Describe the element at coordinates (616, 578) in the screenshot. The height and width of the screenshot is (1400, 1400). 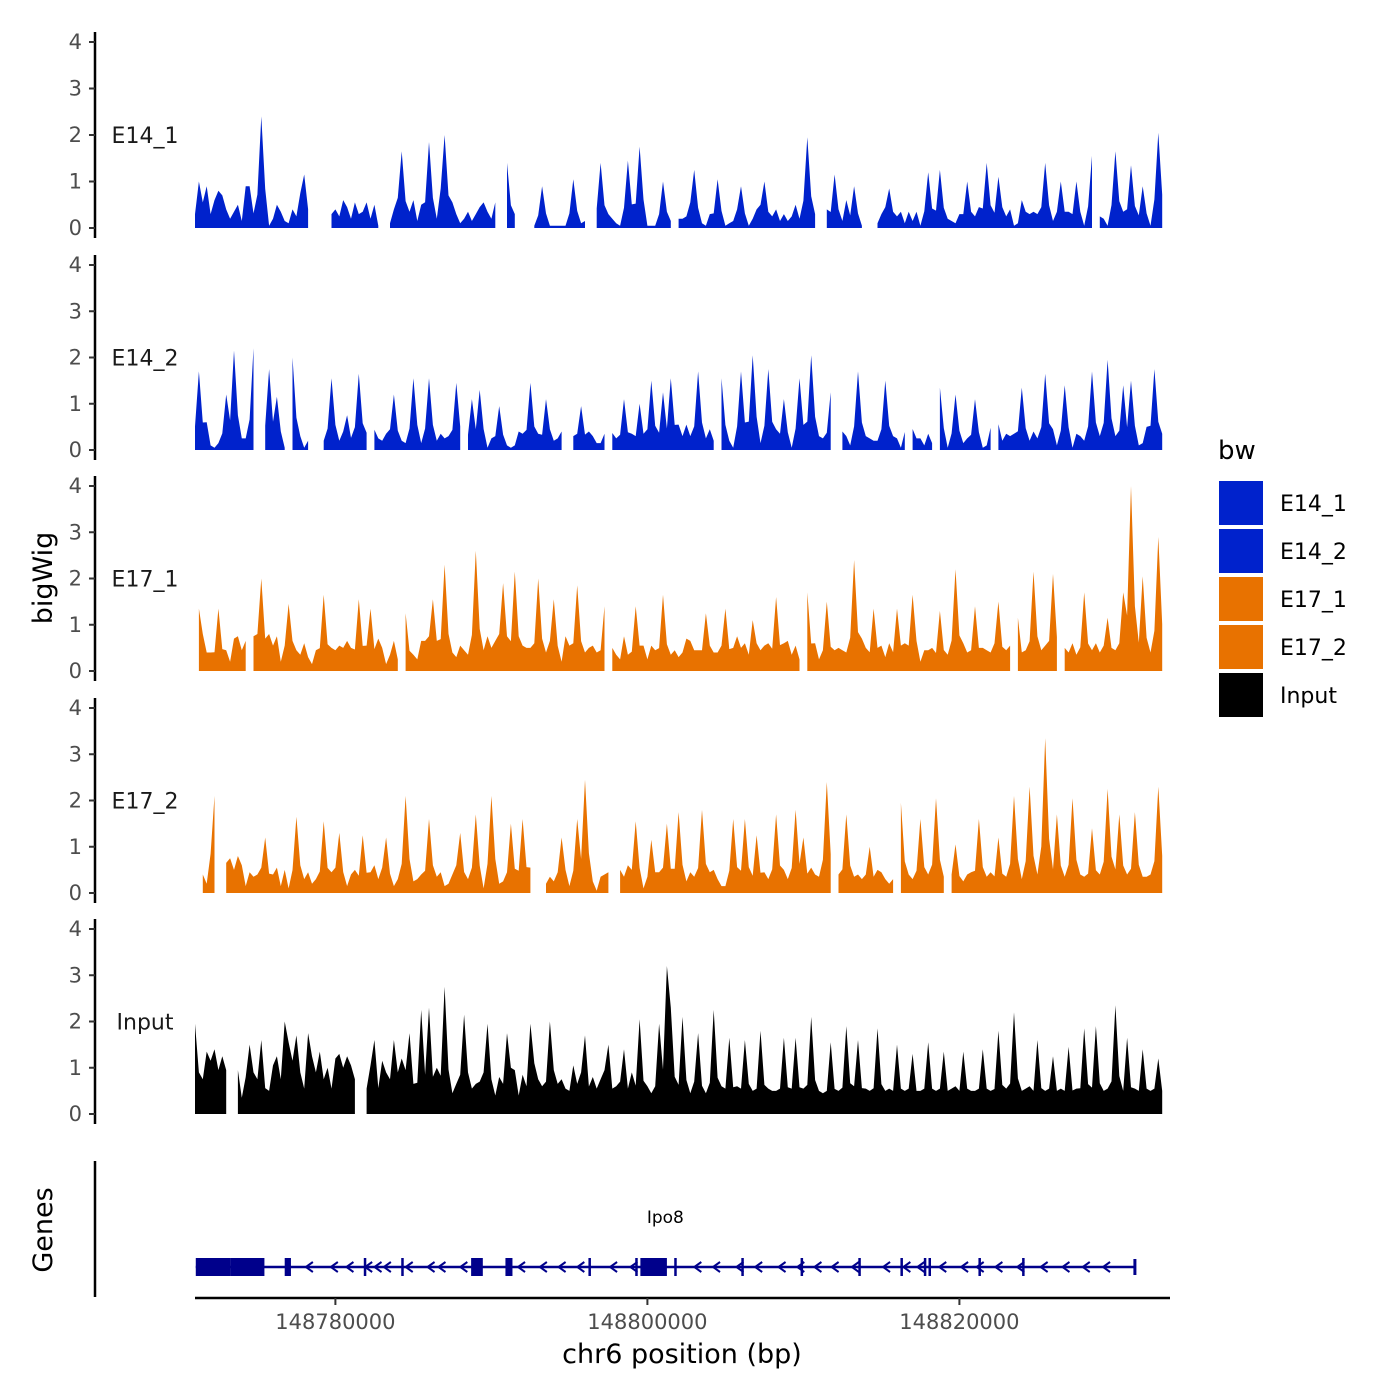
I see `track-e17-1: 0 1 2 3 4 E17_1` at that location.